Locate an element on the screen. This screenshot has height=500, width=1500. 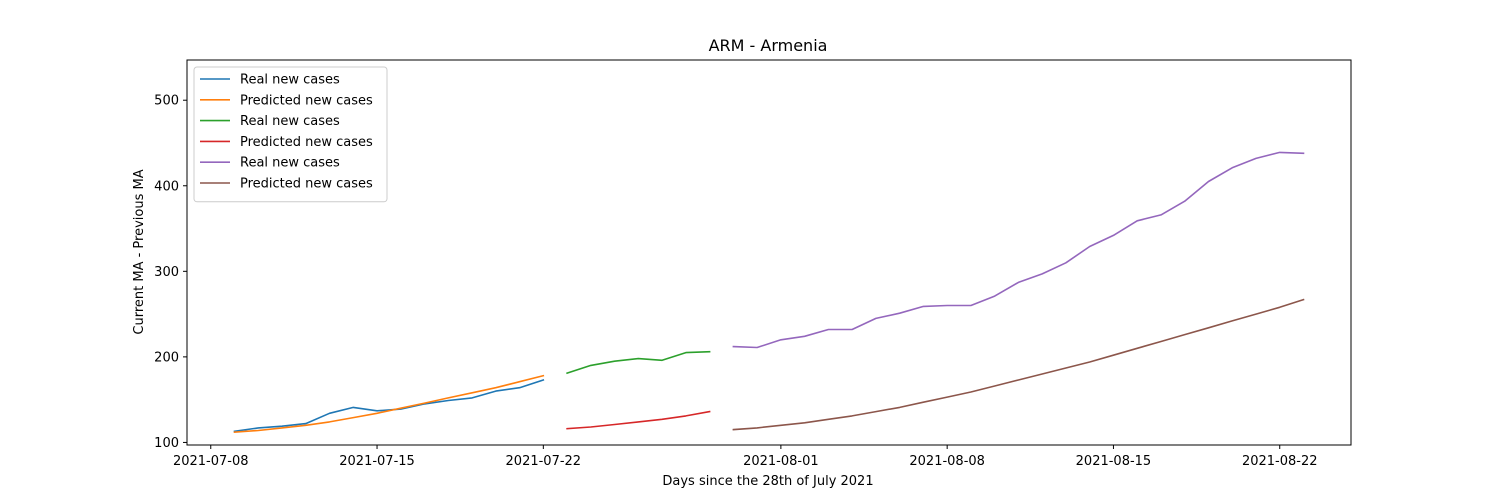
legend-label-6: Predicted new cases is located at coordinates (306, 184).